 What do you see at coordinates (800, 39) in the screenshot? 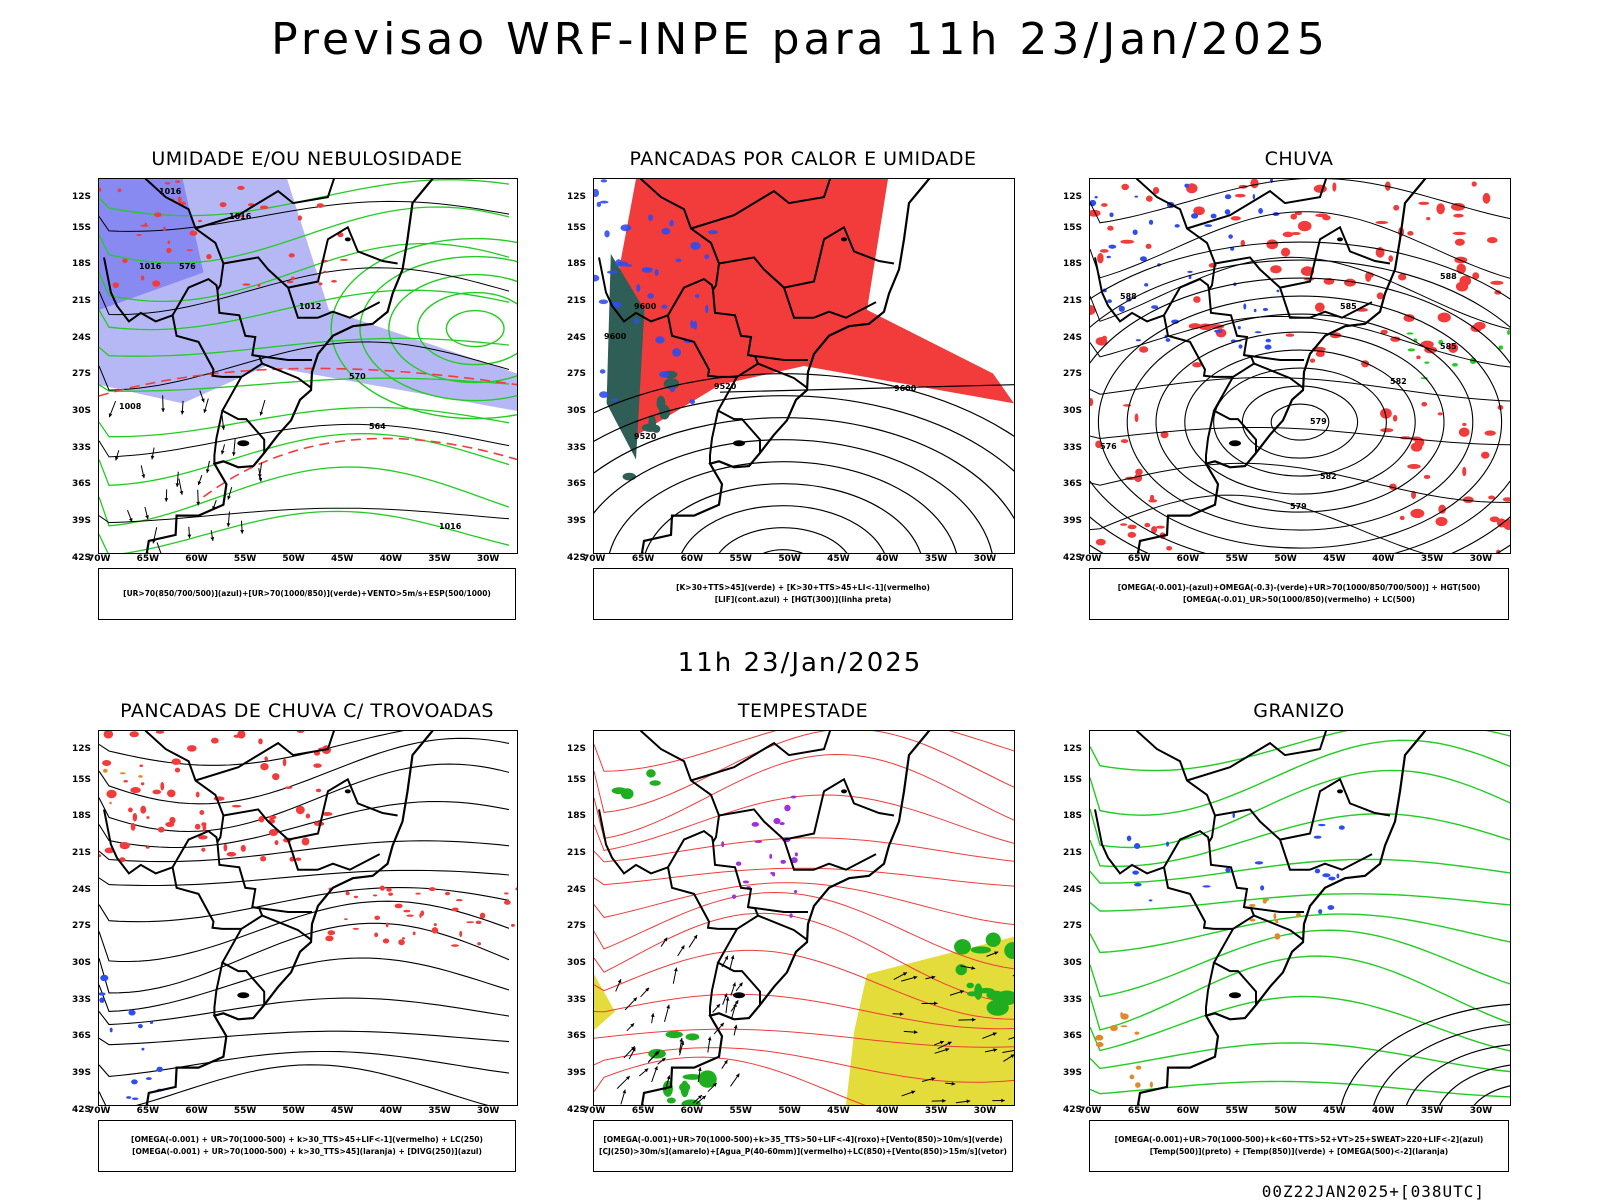
I see `main-title: Previsao WRF-INPE para 11h 23/Jan/2025` at bounding box center [800, 39].